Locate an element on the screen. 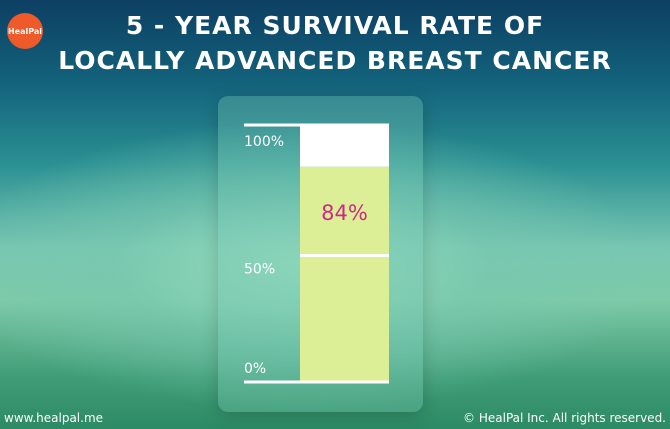 Image resolution: width=670 pixels, height=429 pixels. y-tick-label: 0% is located at coordinates (255, 369).